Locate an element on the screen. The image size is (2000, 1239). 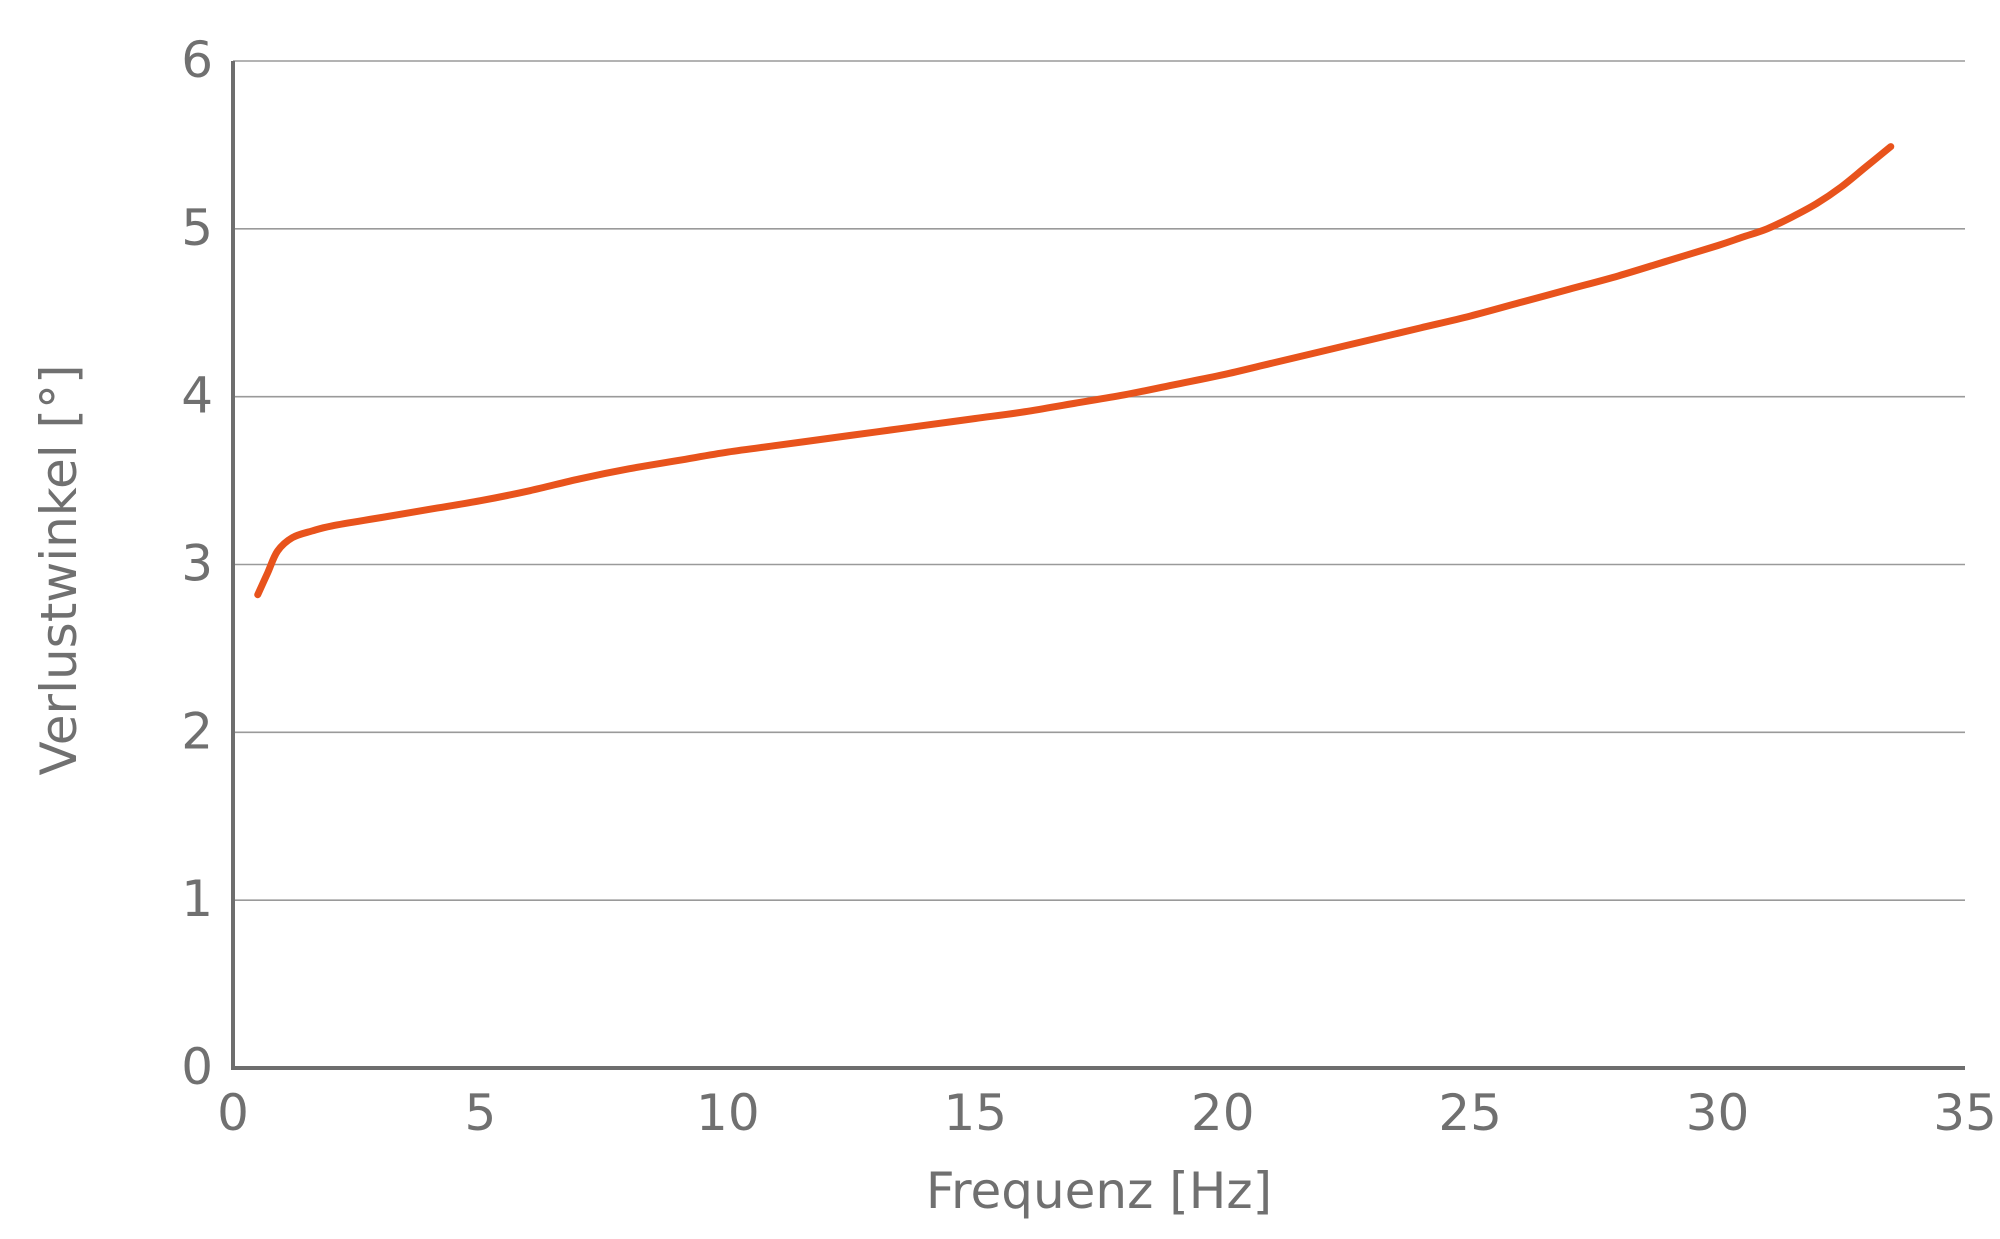
y-tick-label: 6 is located at coordinates (197, 60).